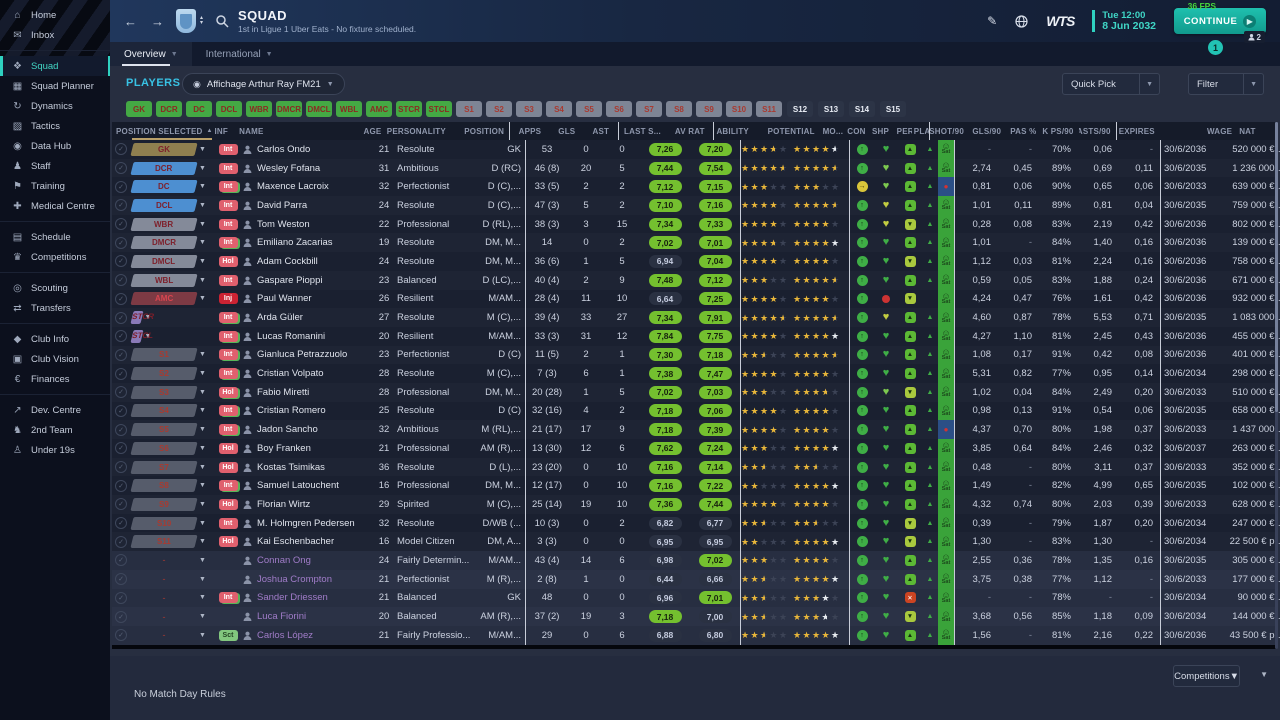 The height and width of the screenshot is (720, 1280). What do you see at coordinates (416, 131) in the screenshot?
I see `column-header-4: PERSONALITY` at bounding box center [416, 131].